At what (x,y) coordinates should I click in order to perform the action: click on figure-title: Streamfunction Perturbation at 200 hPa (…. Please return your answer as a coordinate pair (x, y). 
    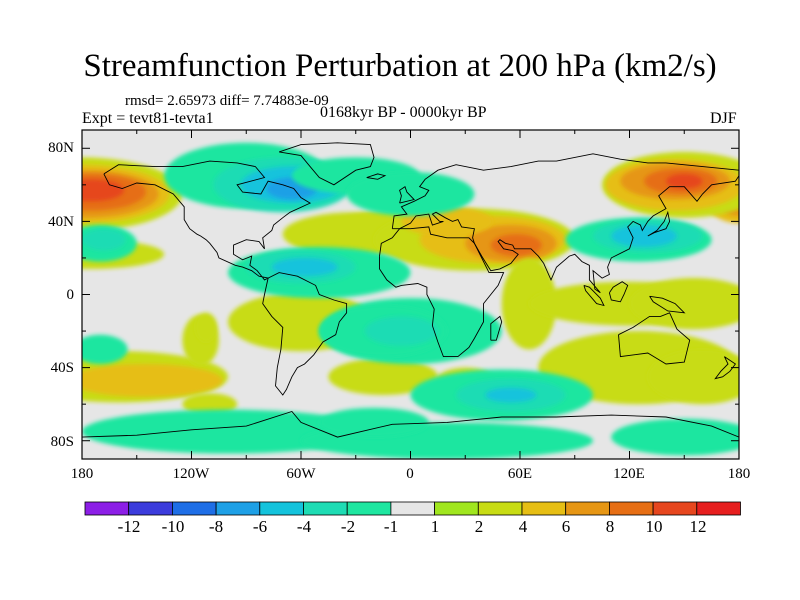
    Looking at the image, I should click on (400, 66).